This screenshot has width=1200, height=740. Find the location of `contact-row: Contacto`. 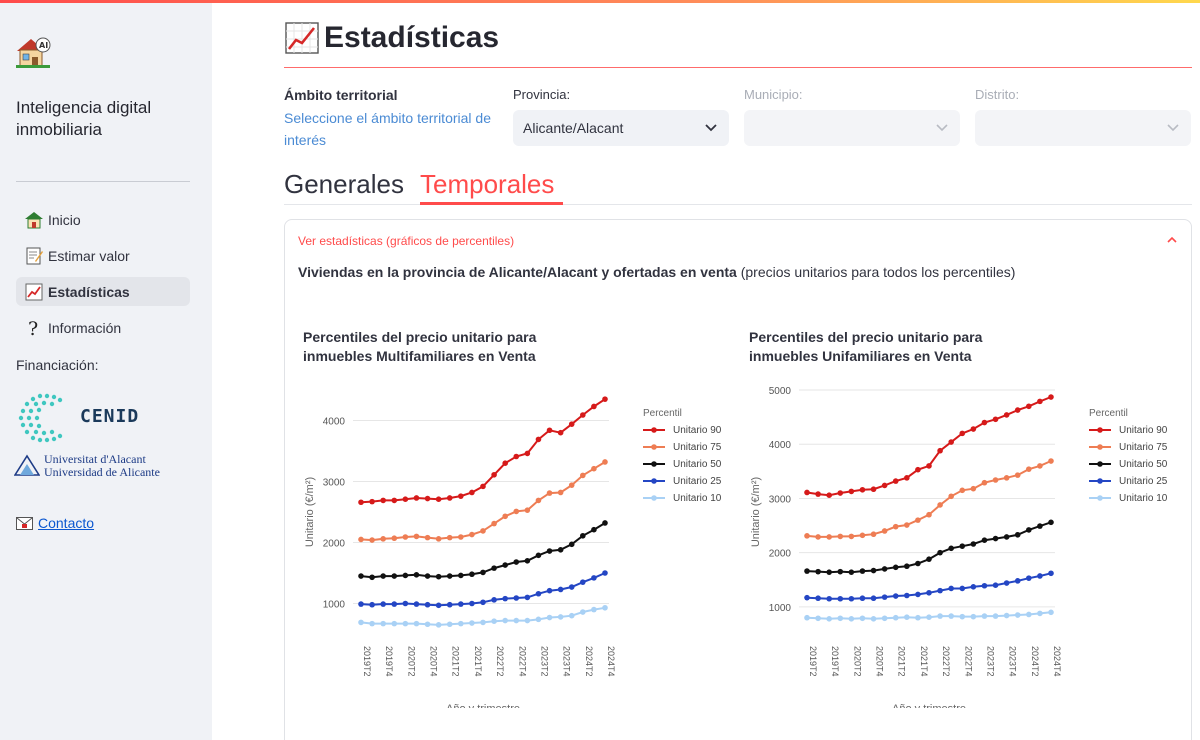

contact-row: Contacto is located at coordinates (55, 523).